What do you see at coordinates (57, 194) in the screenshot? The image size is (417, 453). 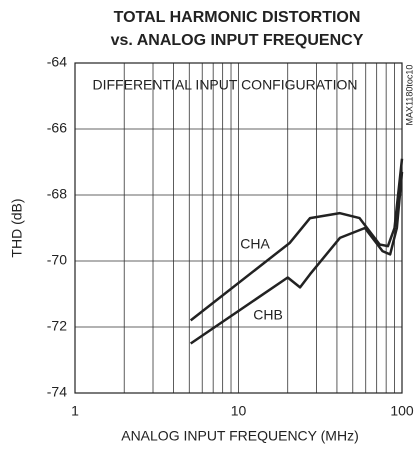 I see `y-tick-label: -68` at bounding box center [57, 194].